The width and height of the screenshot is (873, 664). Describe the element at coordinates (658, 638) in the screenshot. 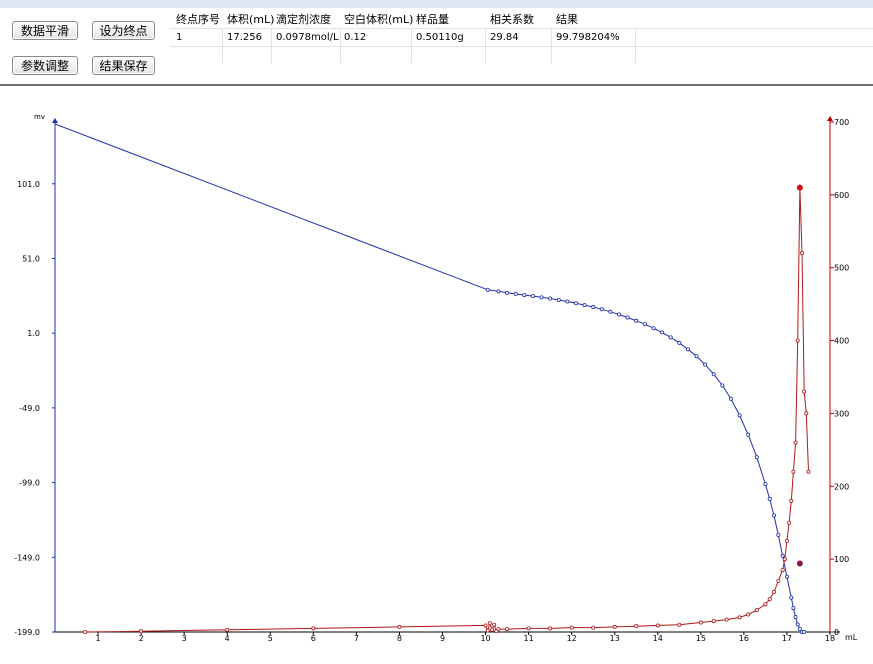

I see `x-tick-label: 14` at that location.